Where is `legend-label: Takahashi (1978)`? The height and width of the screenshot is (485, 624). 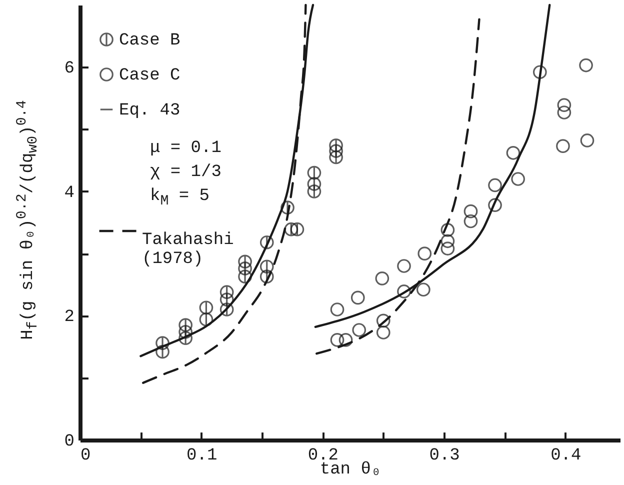 legend-label: Takahashi (1978) is located at coordinates (188, 250).